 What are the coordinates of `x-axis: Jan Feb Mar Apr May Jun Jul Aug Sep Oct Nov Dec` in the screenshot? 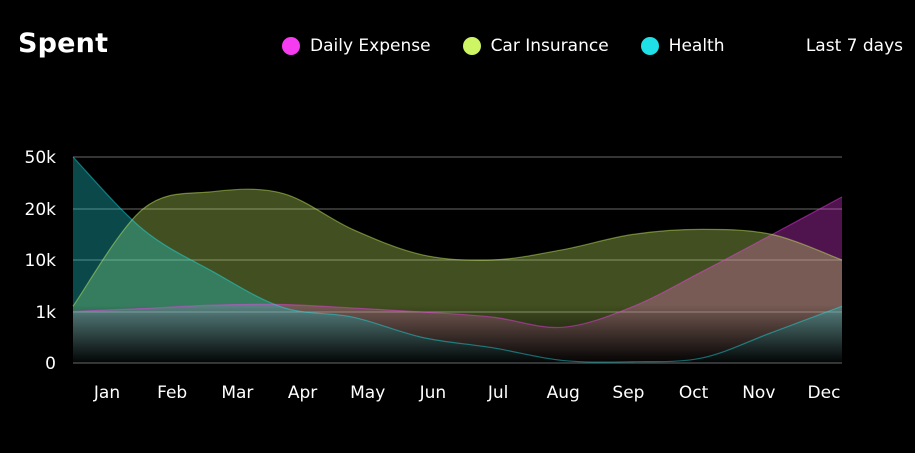 It's located at (467, 393).